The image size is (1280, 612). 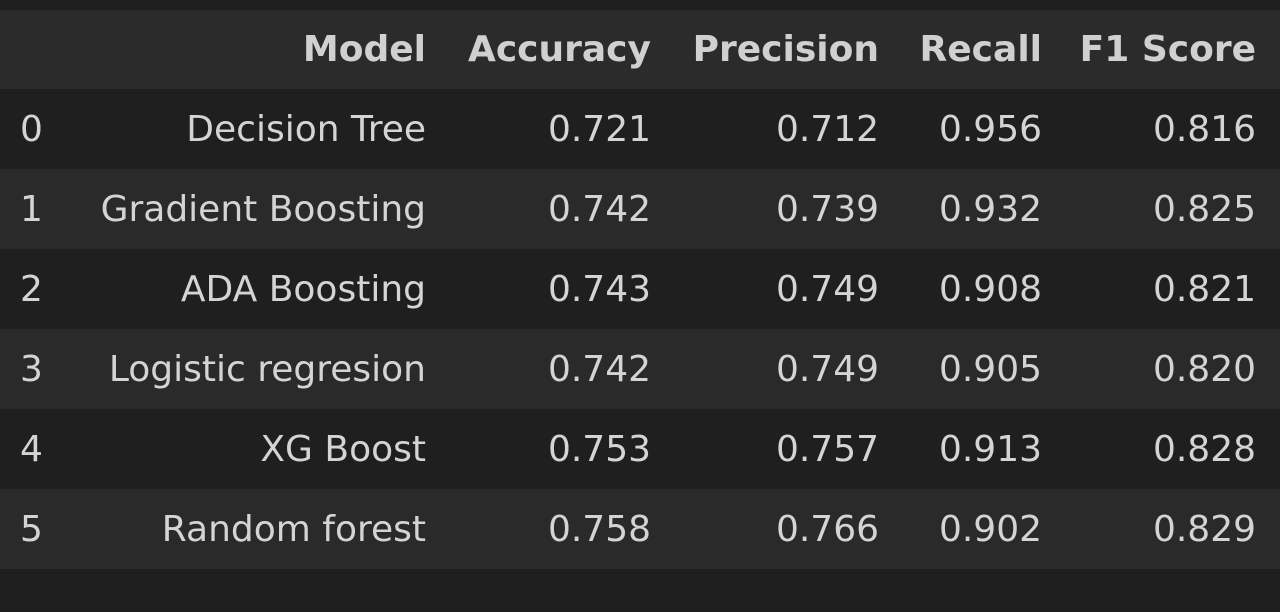 What do you see at coordinates (1167, 49) in the screenshot?
I see `header-f1-score: F1 Score` at bounding box center [1167, 49].